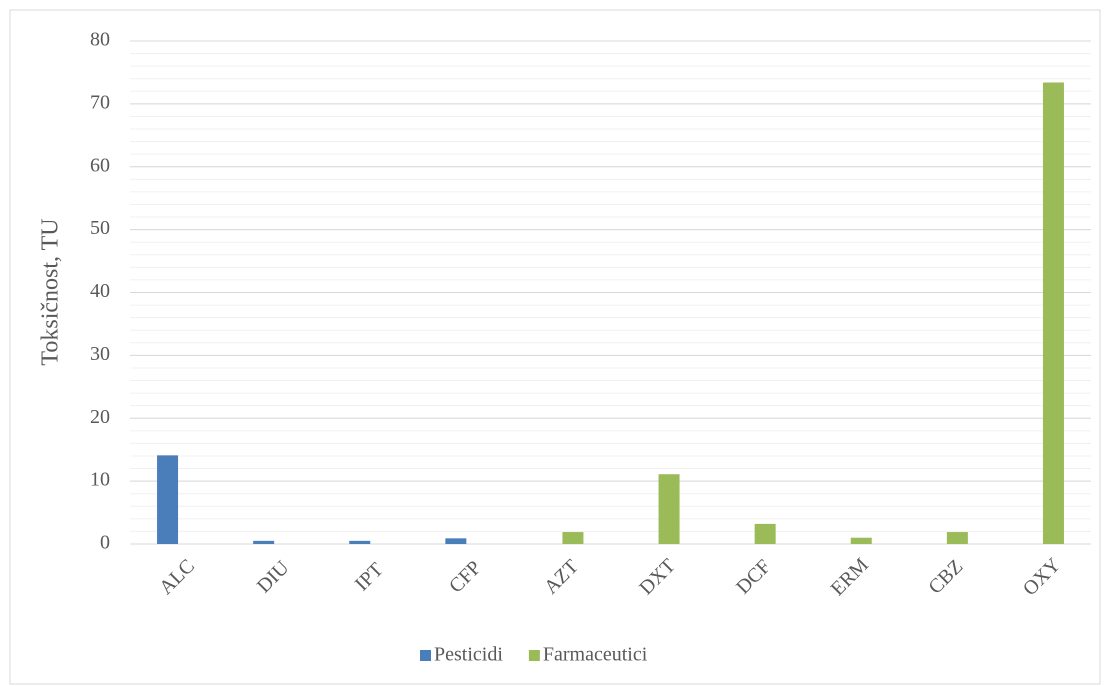 This screenshot has width=1106, height=686. What do you see at coordinates (100, 417) in the screenshot?
I see `y-tick-label: 20` at bounding box center [100, 417].